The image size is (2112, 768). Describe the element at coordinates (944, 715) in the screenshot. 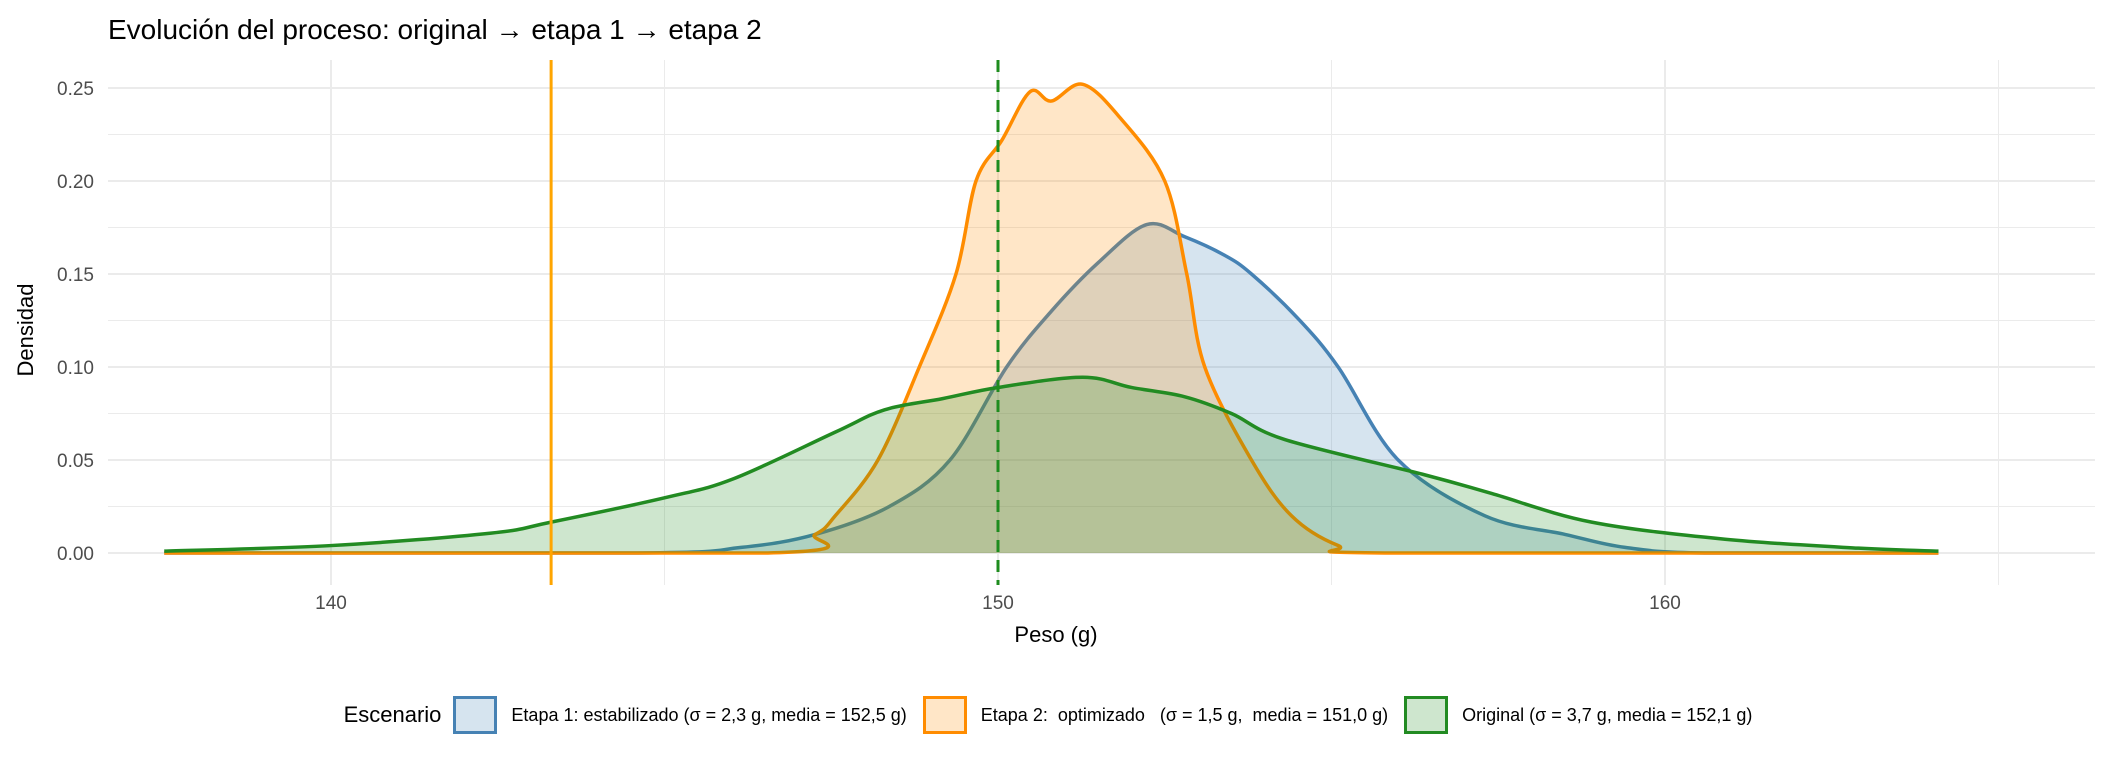

I see `legend-key-etapa2` at that location.